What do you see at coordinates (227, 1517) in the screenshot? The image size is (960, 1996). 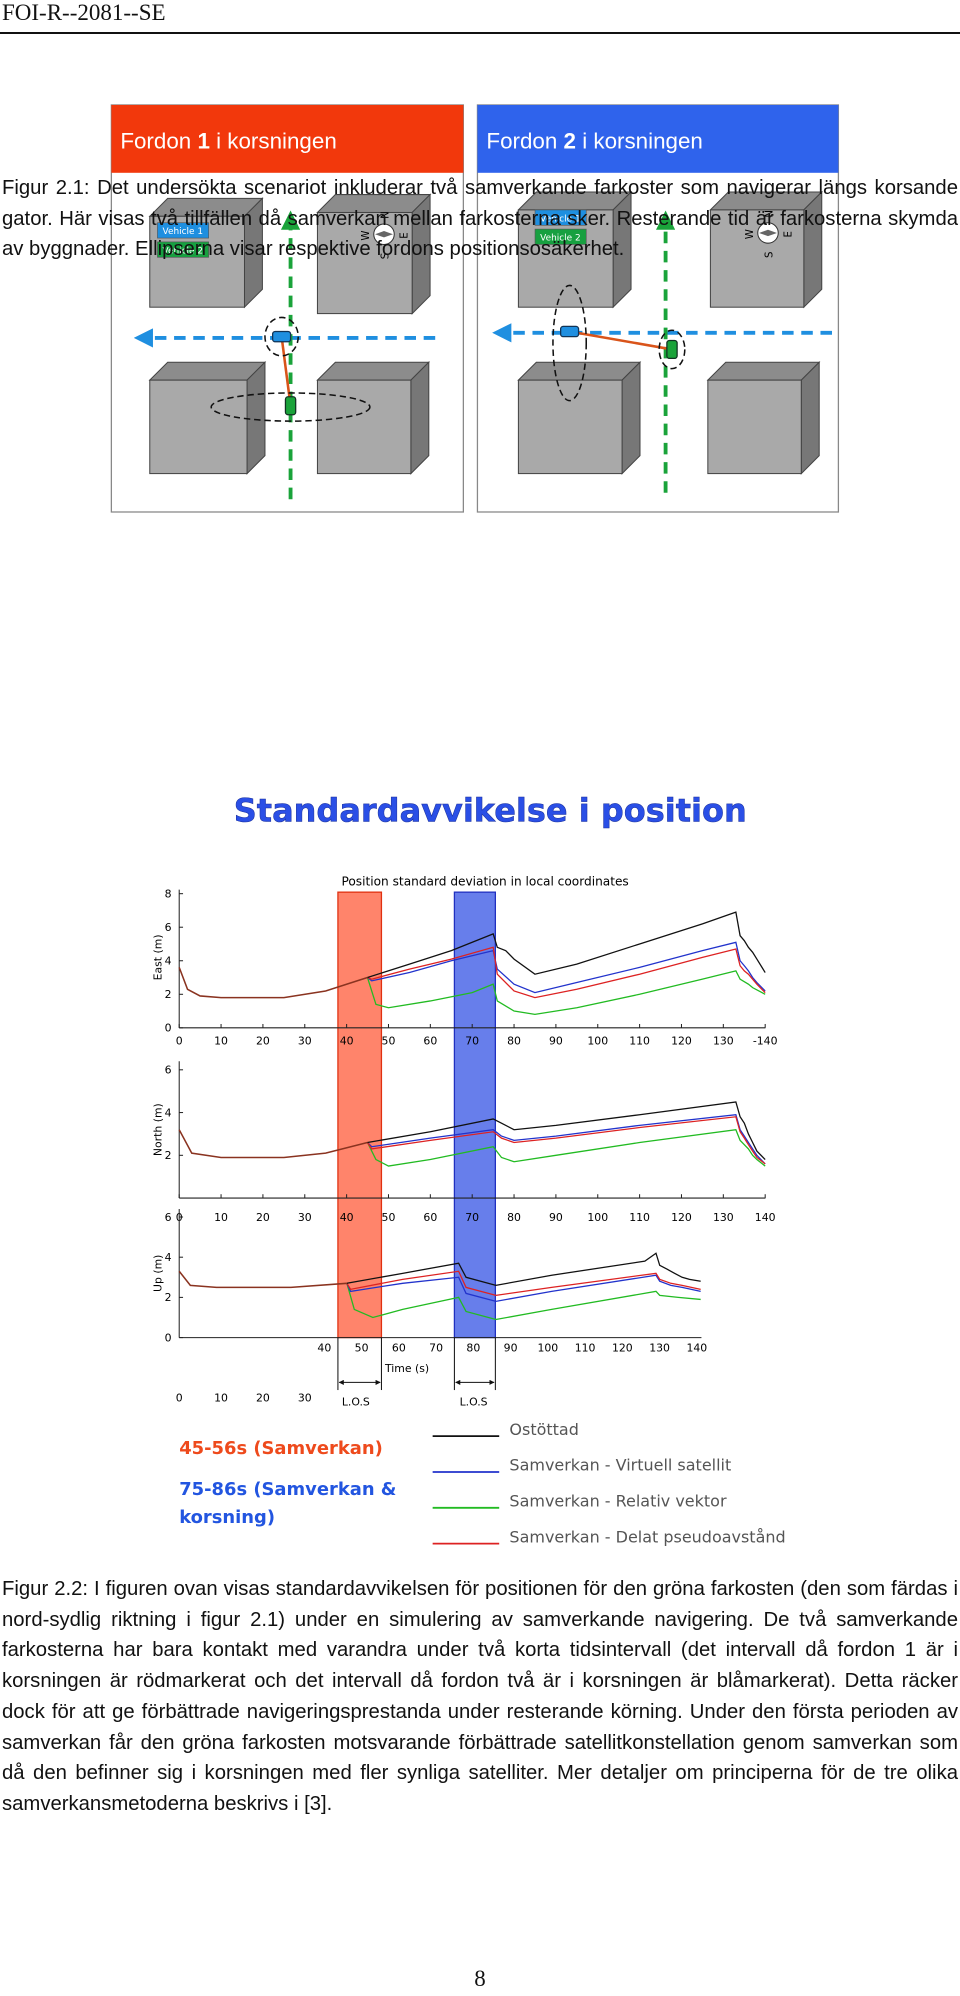 I see `period-label: korsning)` at bounding box center [227, 1517].